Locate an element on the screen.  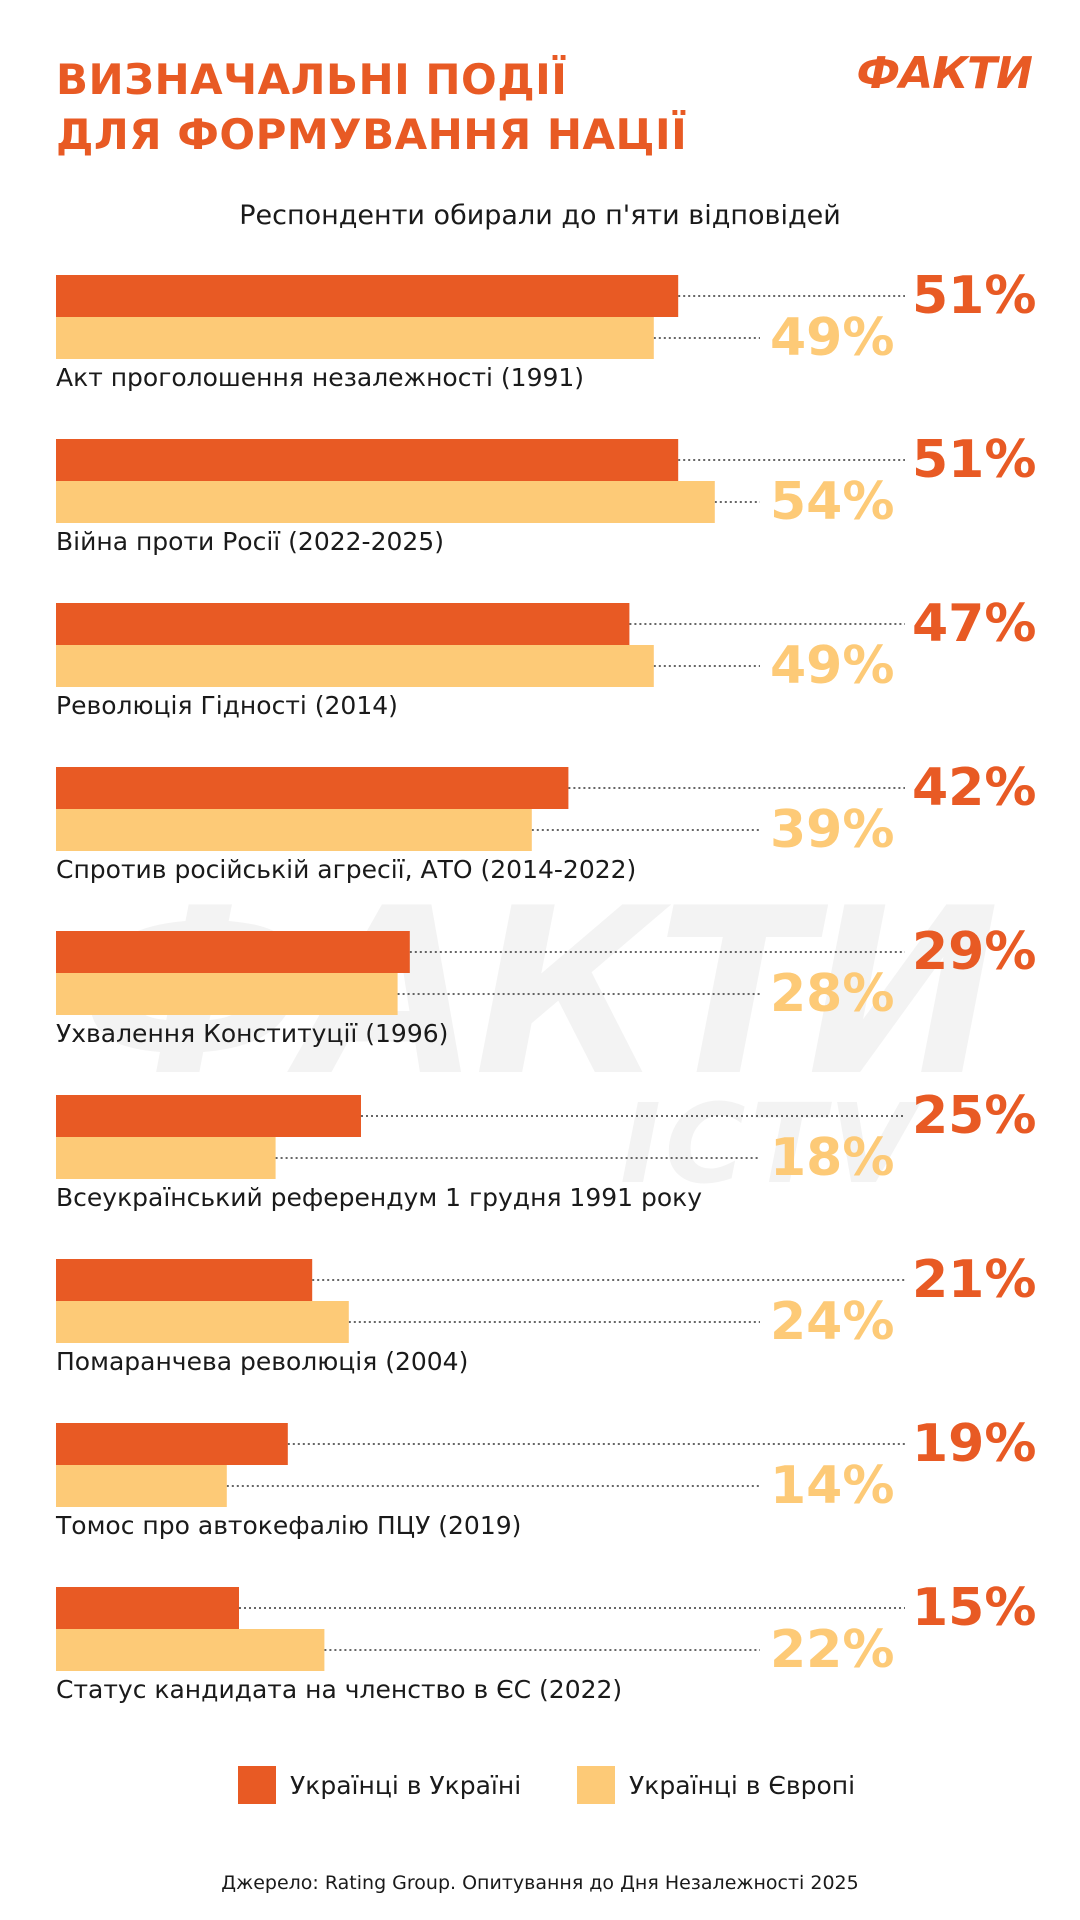
chart-subtitle: Респонденти обирали до п'яти відповідей is located at coordinates (540, 215).